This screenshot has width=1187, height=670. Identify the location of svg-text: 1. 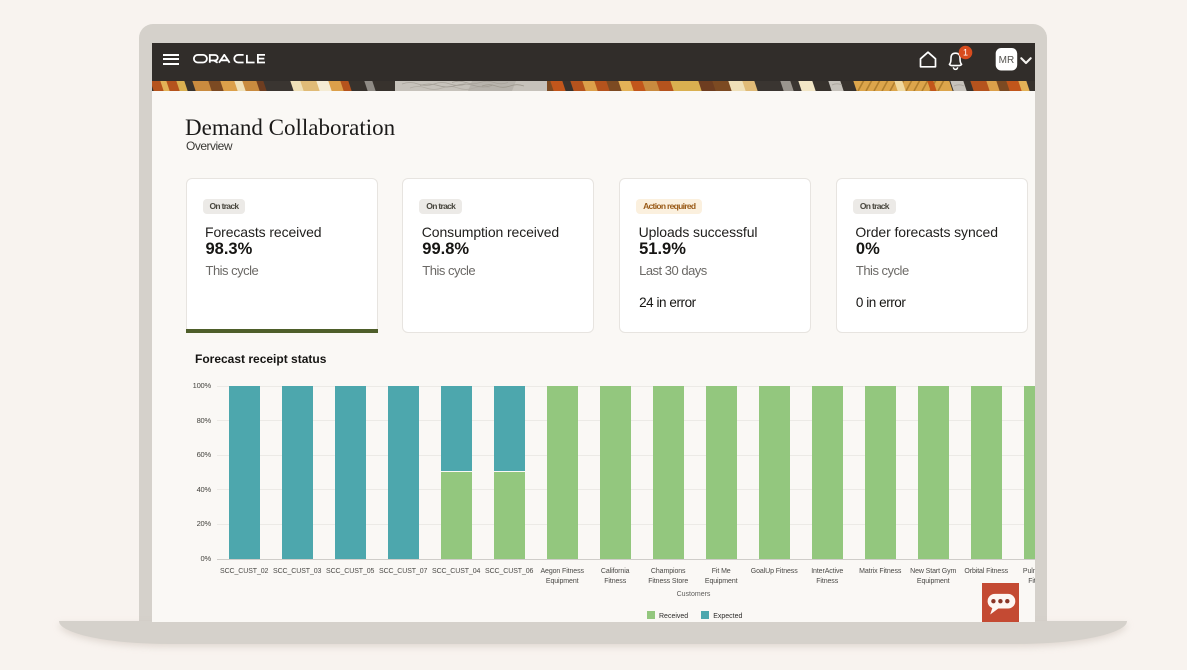
(965, 53).